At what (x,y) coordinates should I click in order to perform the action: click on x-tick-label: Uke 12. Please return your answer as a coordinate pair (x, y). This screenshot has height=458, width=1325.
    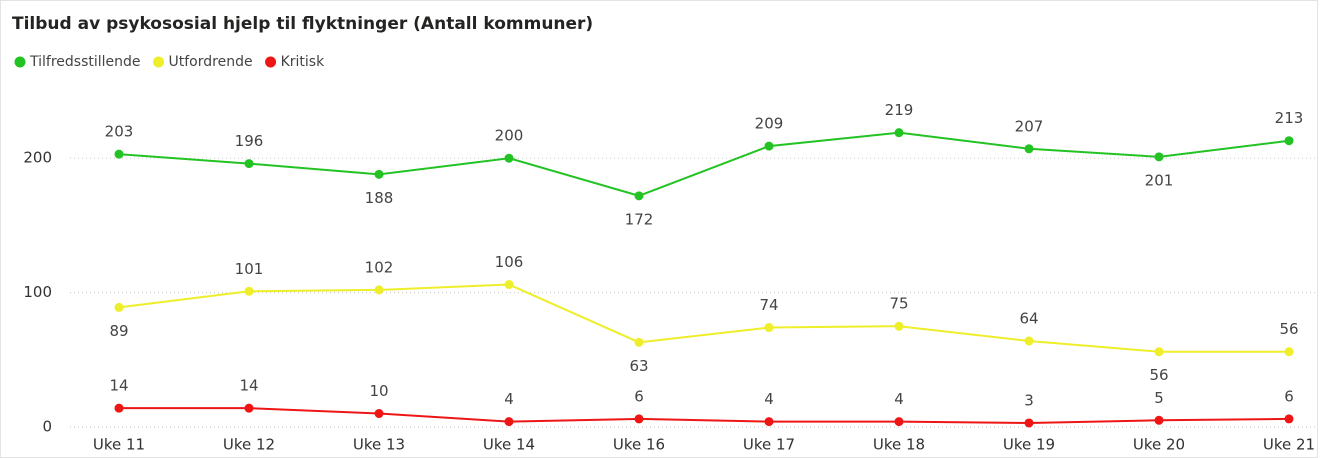
    Looking at the image, I should click on (249, 445).